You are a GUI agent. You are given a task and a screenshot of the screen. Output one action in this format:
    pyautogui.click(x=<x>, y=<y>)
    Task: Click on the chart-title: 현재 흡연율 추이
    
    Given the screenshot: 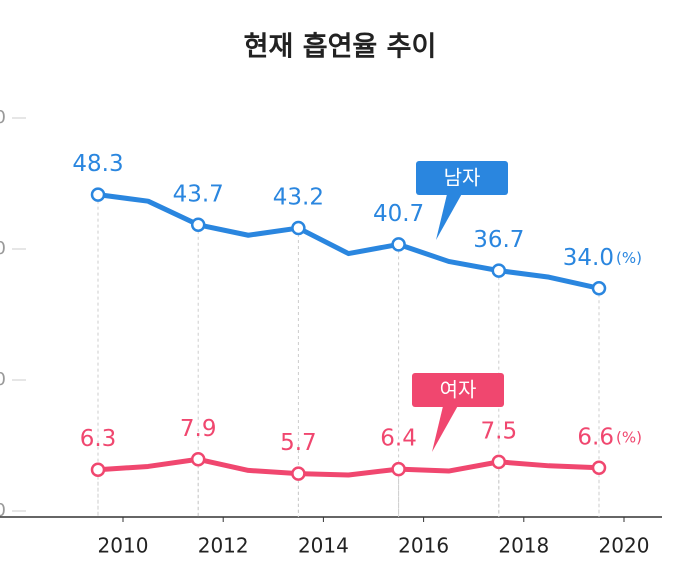 What is the action you would take?
    pyautogui.click(x=340, y=47)
    